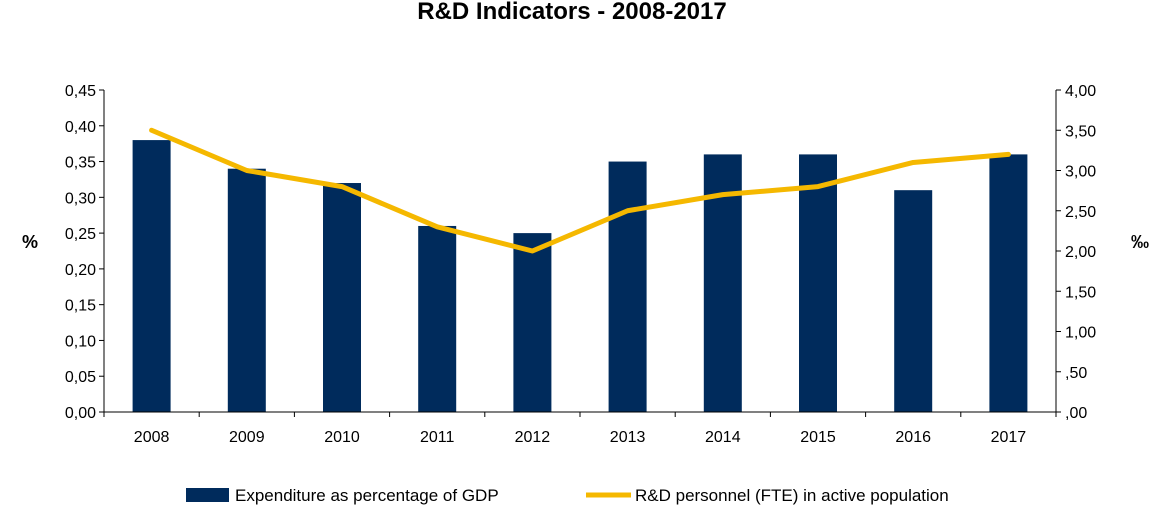 The image size is (1171, 532). What do you see at coordinates (532, 322) in the screenshot?
I see `bar-2012` at bounding box center [532, 322].